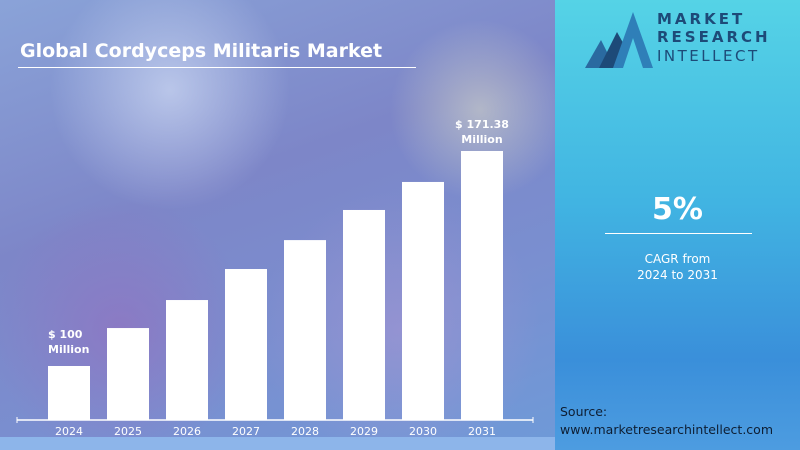 The height and width of the screenshot is (450, 800). I want to click on x-tick-label: 2031, so click(482, 431).